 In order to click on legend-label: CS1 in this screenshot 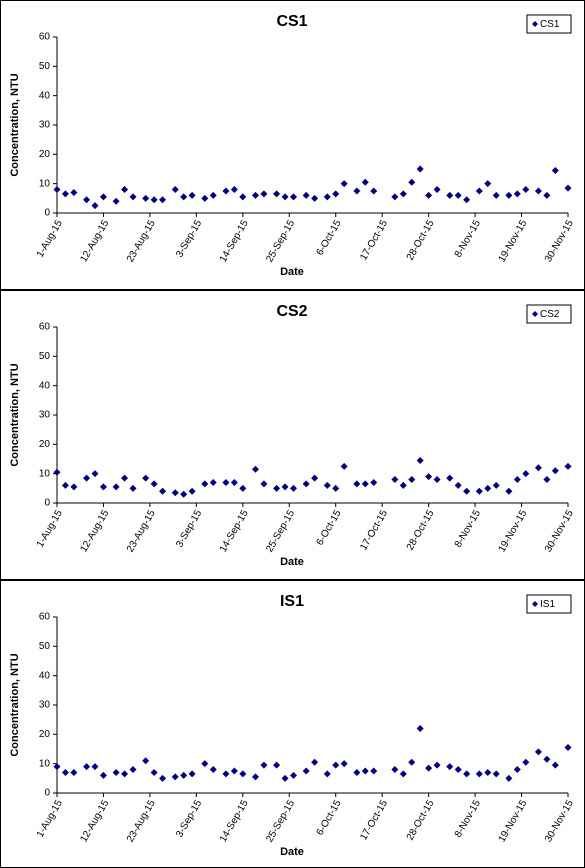, I will do `click(550, 24)`.